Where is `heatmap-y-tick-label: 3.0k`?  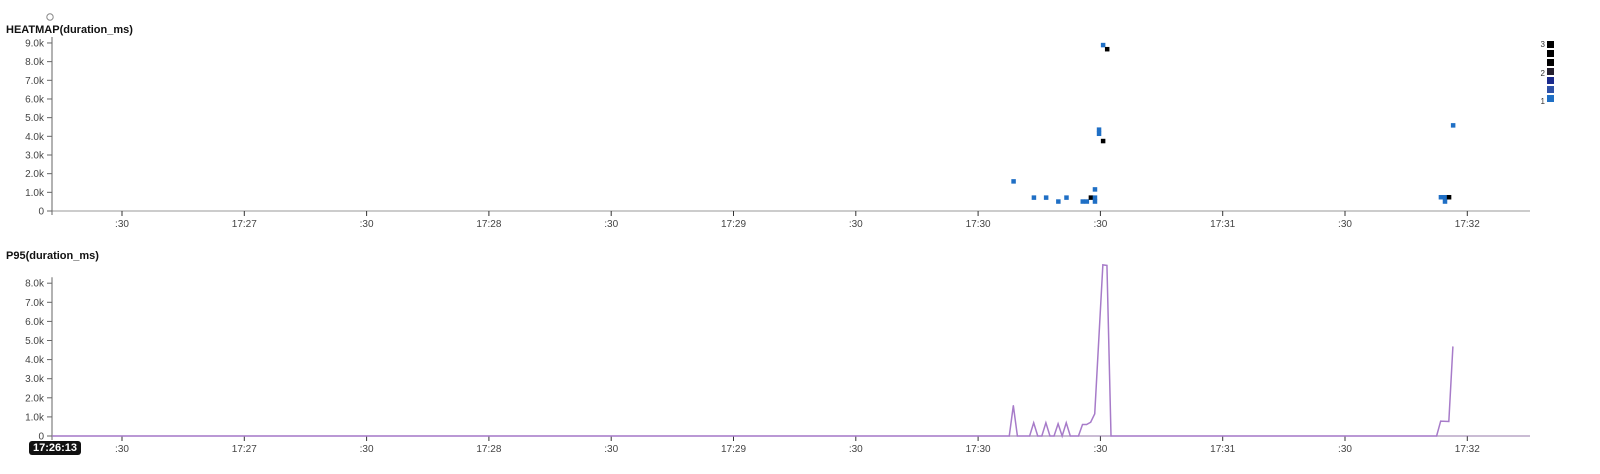 heatmap-y-tick-label: 3.0k is located at coordinates (35, 155).